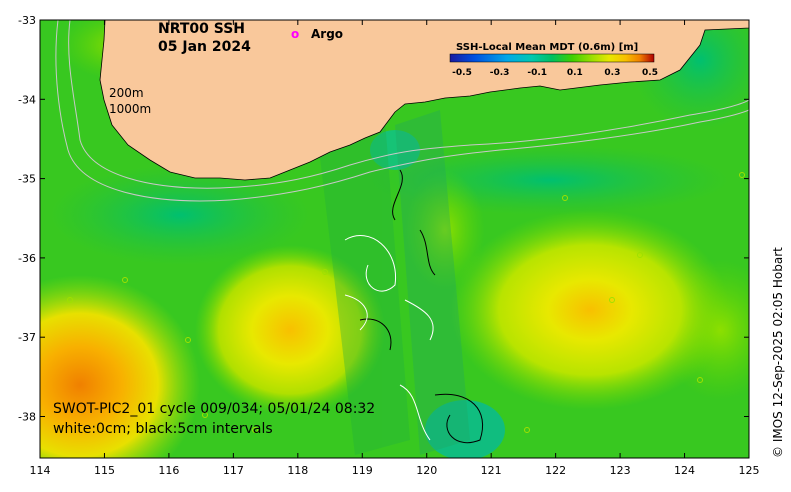  What do you see at coordinates (163, 429) in the screenshot?
I see `swot-contour-legend: white:0cm; black:5cm intervals` at bounding box center [163, 429].